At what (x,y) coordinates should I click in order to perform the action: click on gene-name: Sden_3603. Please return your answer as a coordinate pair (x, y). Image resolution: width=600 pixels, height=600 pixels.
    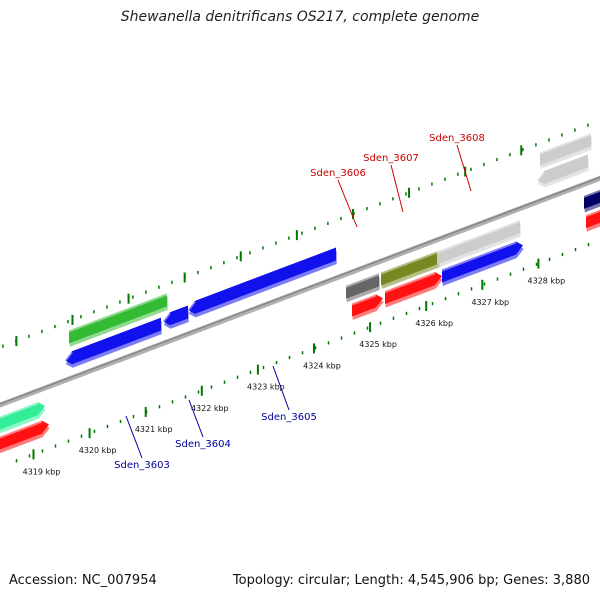
    Looking at the image, I should click on (142, 465).